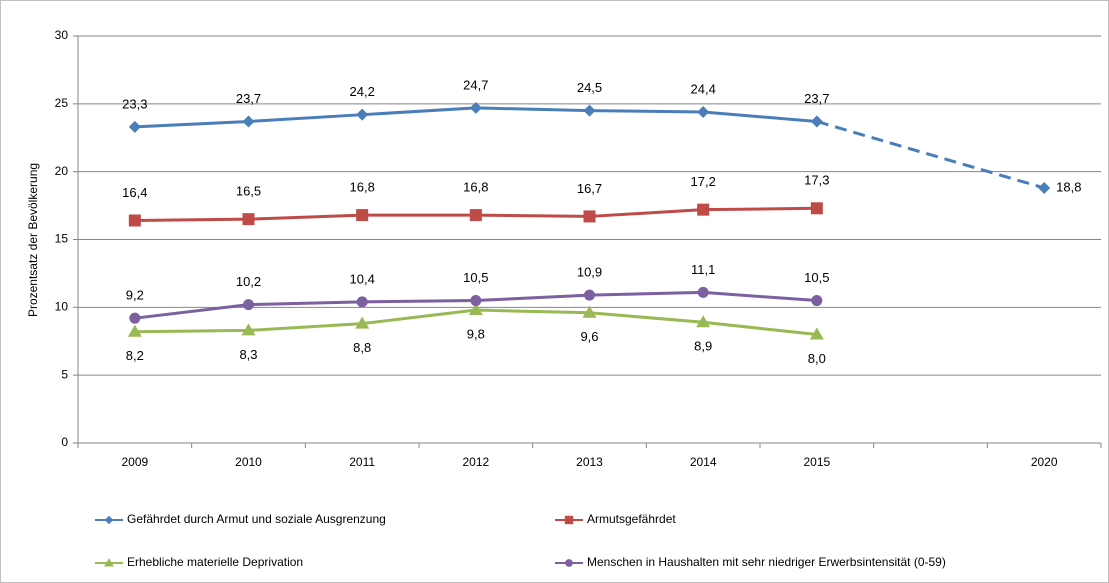 The image size is (1109, 583). What do you see at coordinates (589, 272) in the screenshot?
I see `data-label: 10,9` at bounding box center [589, 272].